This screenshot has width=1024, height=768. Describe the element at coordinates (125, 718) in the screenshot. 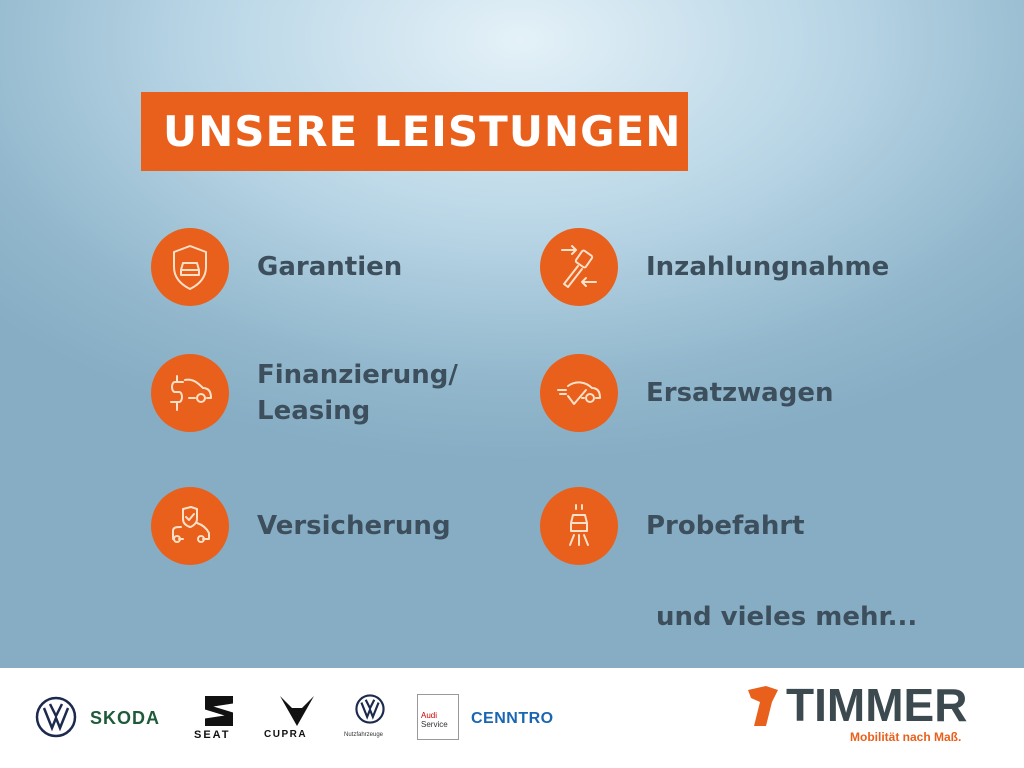

I see `skoda-logo: SKODA` at that location.